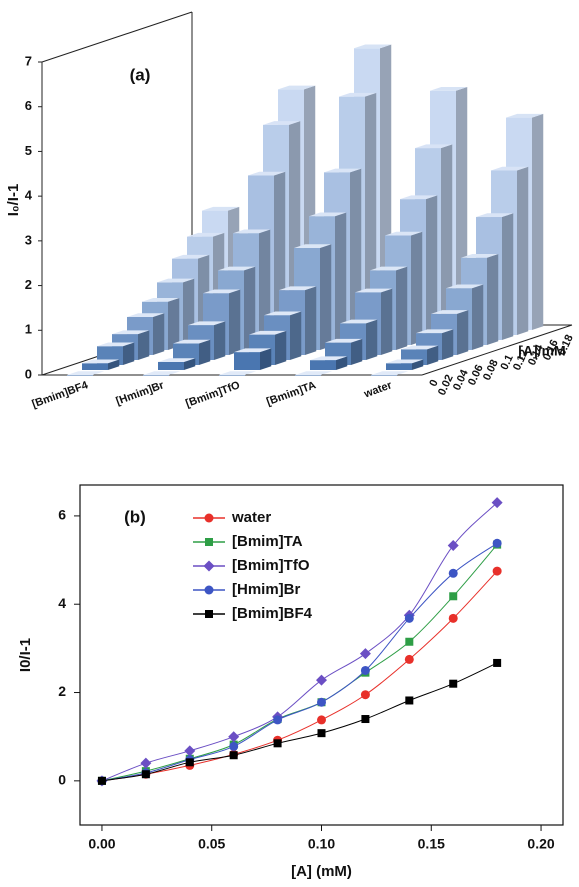 The width and height of the screenshot is (579, 887). I want to click on y-axis-label: I0/I-1, so click(25, 655).